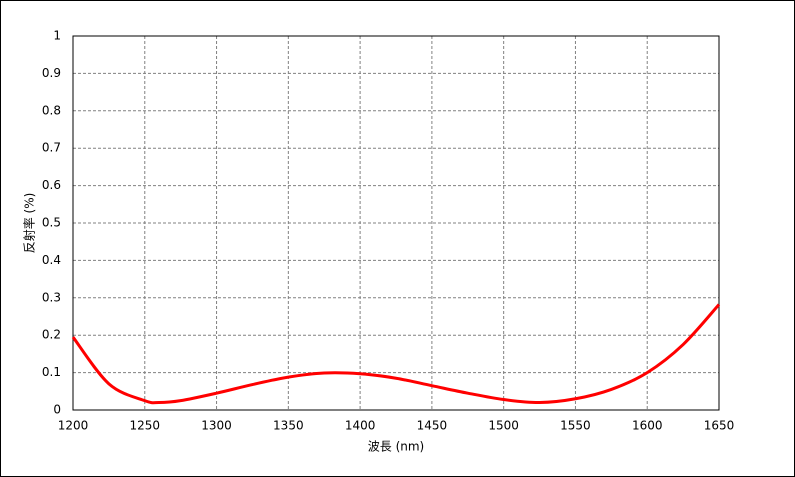  I want to click on x-tick-label: 1300, so click(216, 426).